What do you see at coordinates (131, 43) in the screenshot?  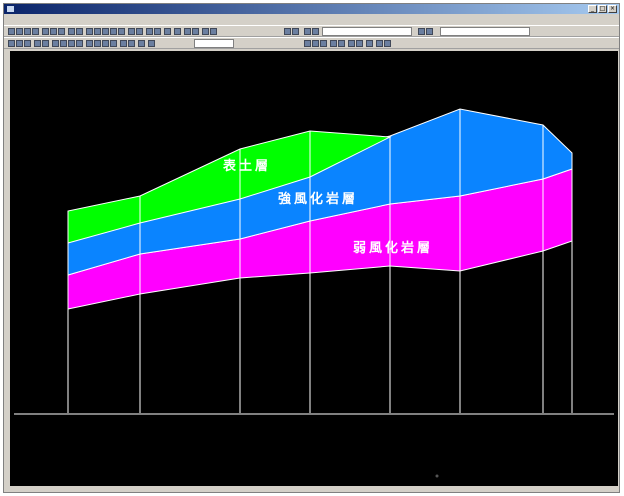 I see `explode-icon` at bounding box center [131, 43].